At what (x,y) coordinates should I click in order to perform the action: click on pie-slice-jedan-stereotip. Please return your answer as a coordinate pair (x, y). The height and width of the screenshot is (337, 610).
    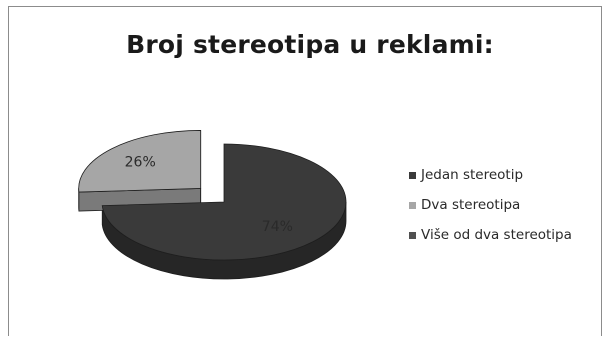
    Looking at the image, I should click on (224, 202).